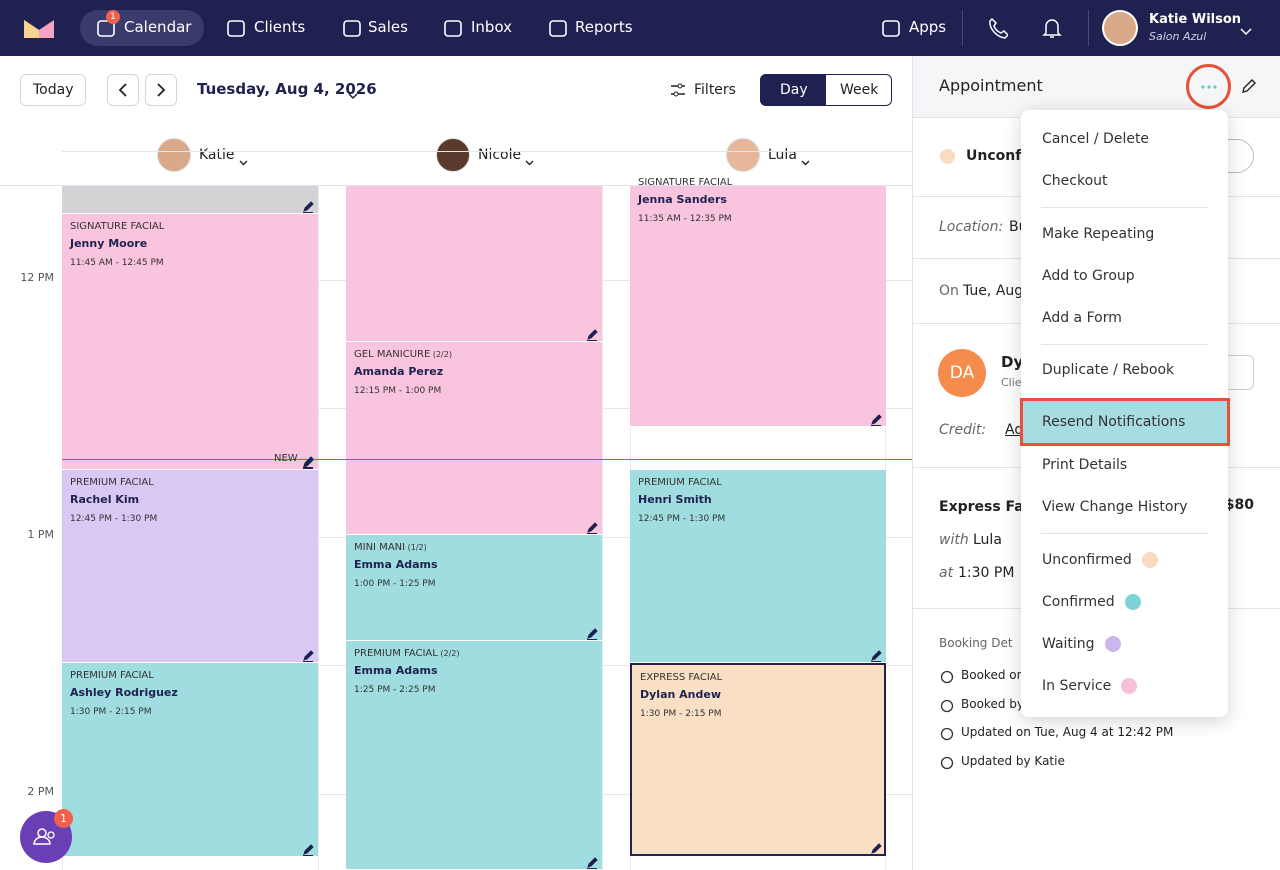  I want to click on nav-item: Inbox, so click(492, 27).